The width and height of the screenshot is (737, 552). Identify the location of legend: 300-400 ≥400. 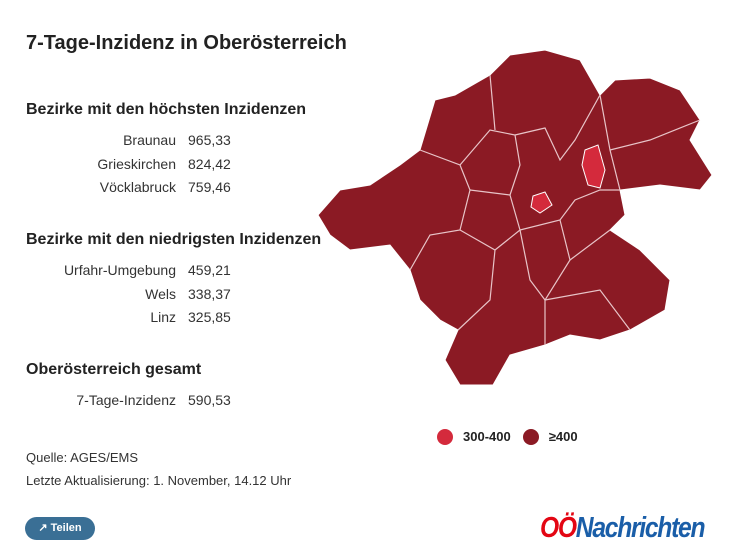
(513, 436).